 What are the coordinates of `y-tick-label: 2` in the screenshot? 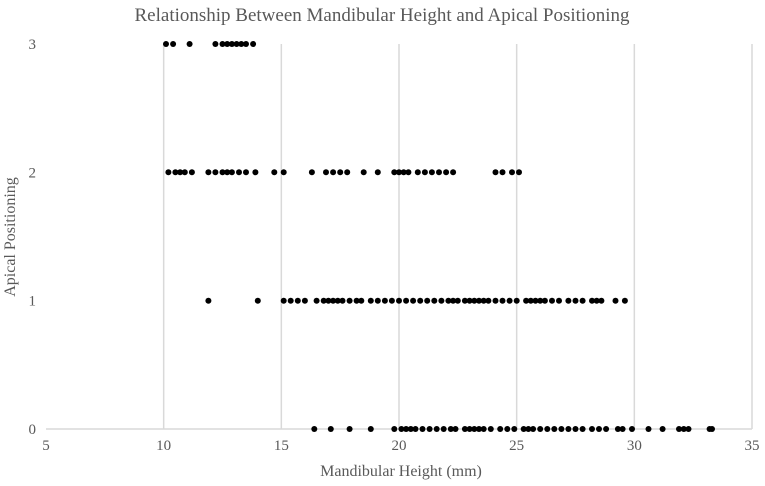 It's located at (33, 173).